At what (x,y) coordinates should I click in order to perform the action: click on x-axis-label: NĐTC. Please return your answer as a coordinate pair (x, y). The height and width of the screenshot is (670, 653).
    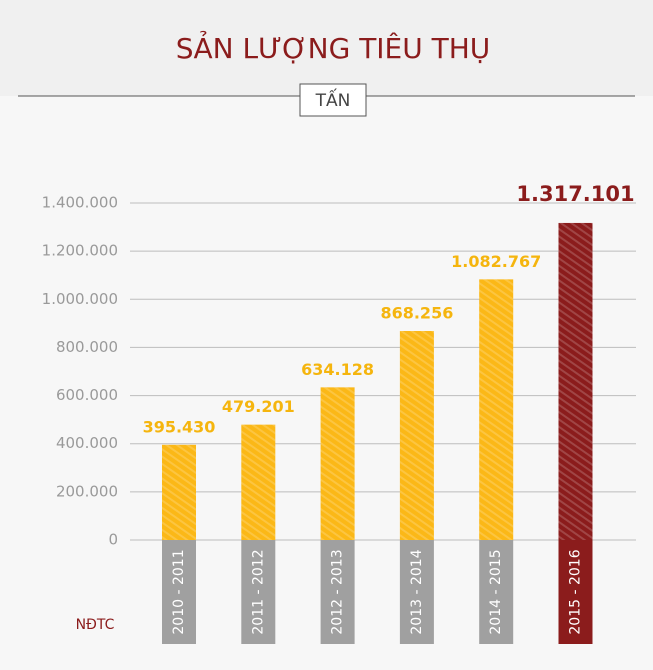
    Looking at the image, I should click on (95, 625).